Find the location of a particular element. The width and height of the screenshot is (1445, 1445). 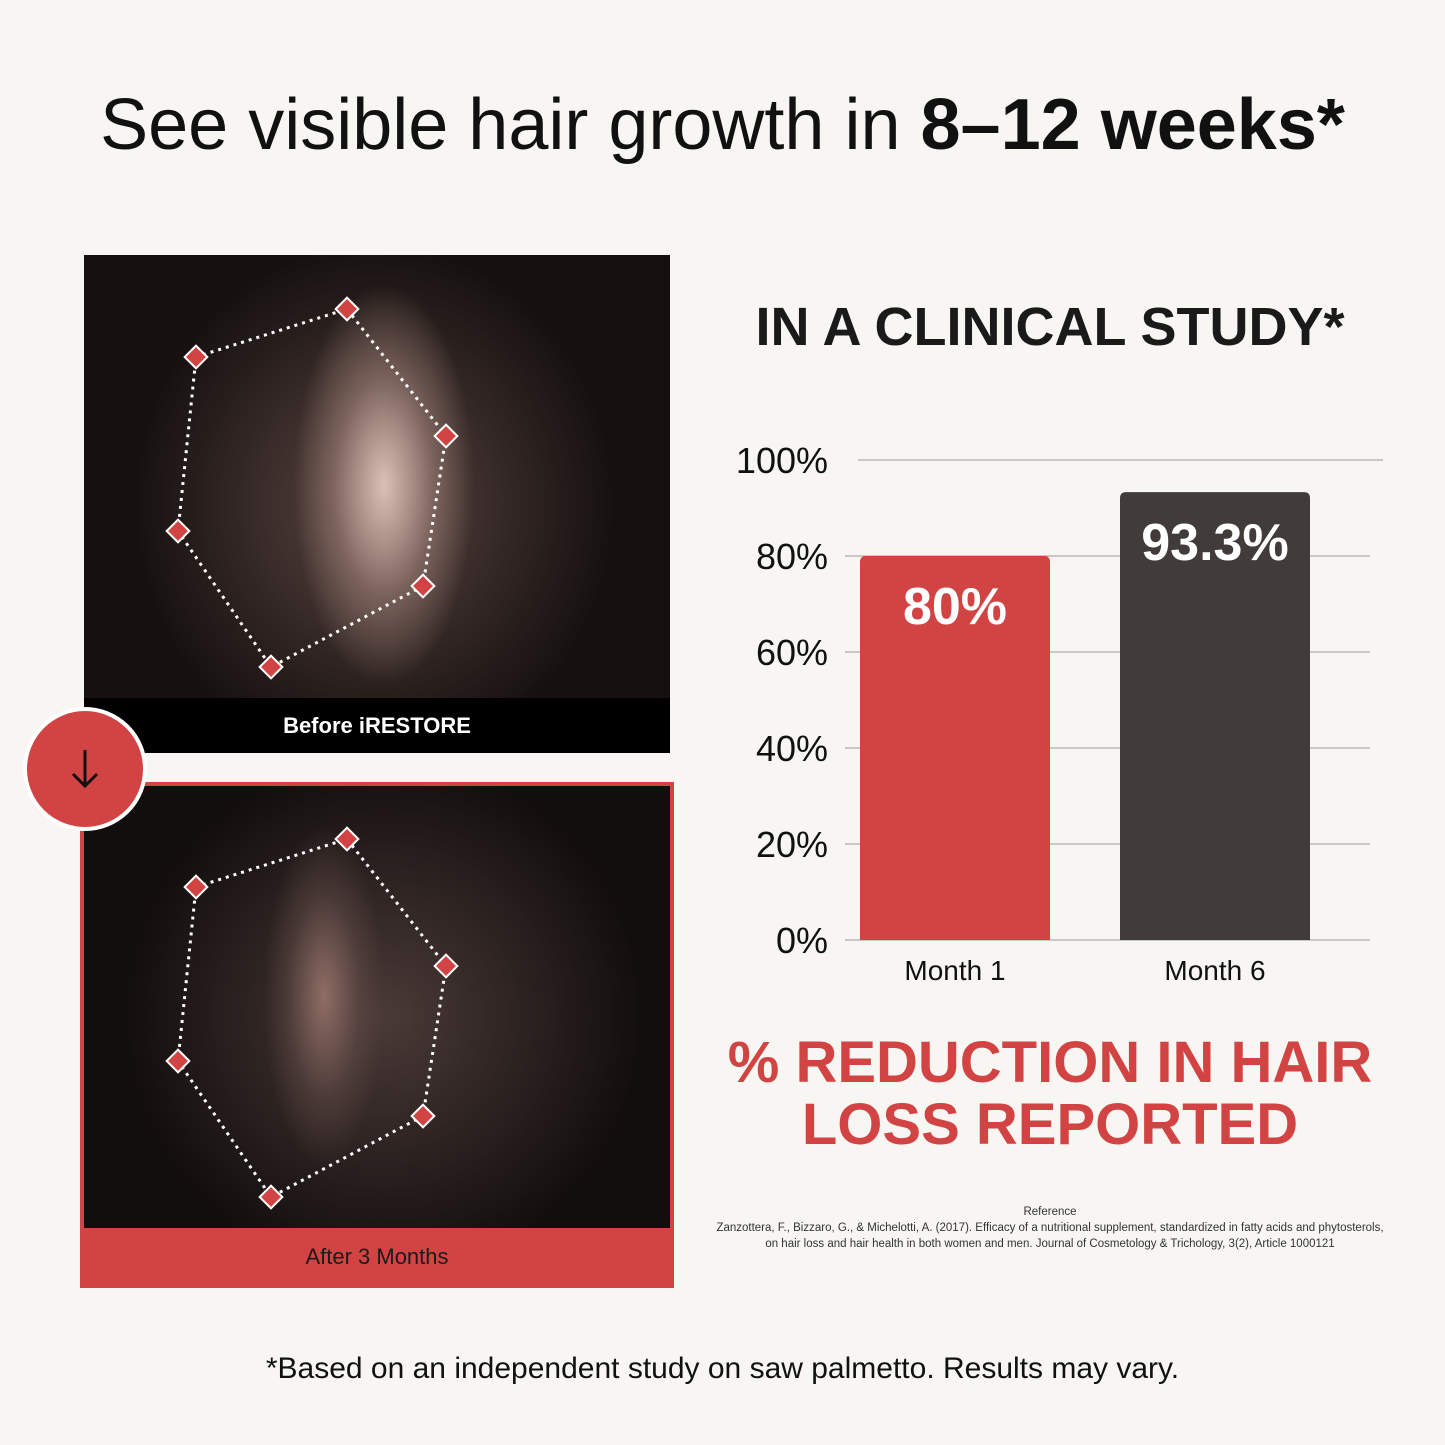

y-tick-label: 60% is located at coordinates (792, 652).